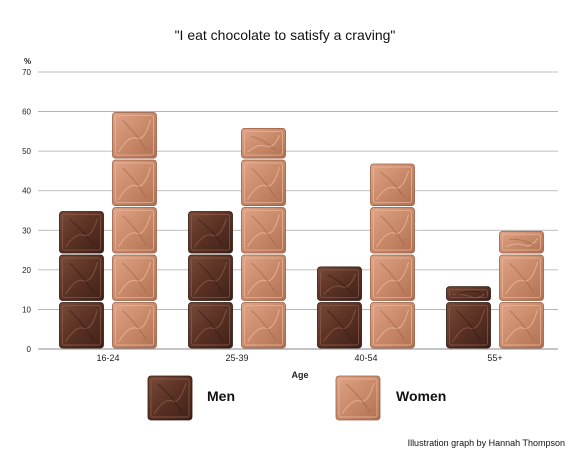 Image resolution: width=570 pixels, height=450 pixels. What do you see at coordinates (421, 396) in the screenshot?
I see `legend-label: Women` at bounding box center [421, 396].